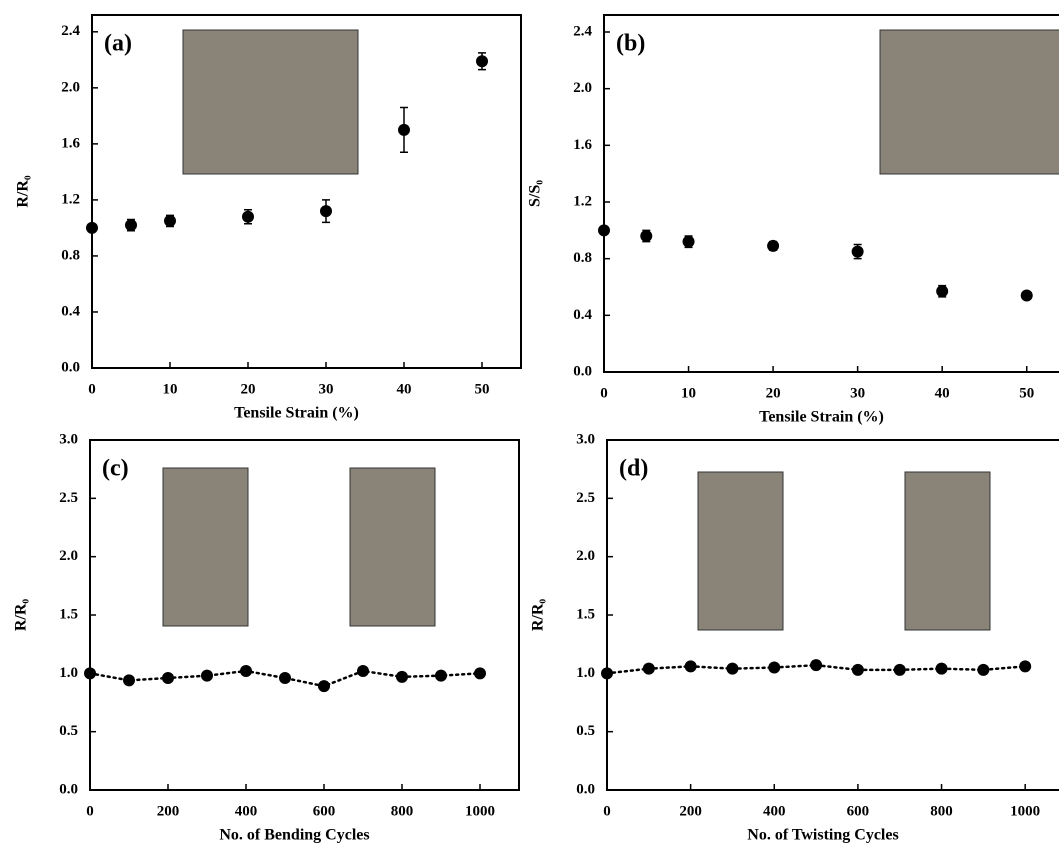  What do you see at coordinates (633, 469) in the screenshot?
I see `panel-label: (d)` at bounding box center [633, 469].